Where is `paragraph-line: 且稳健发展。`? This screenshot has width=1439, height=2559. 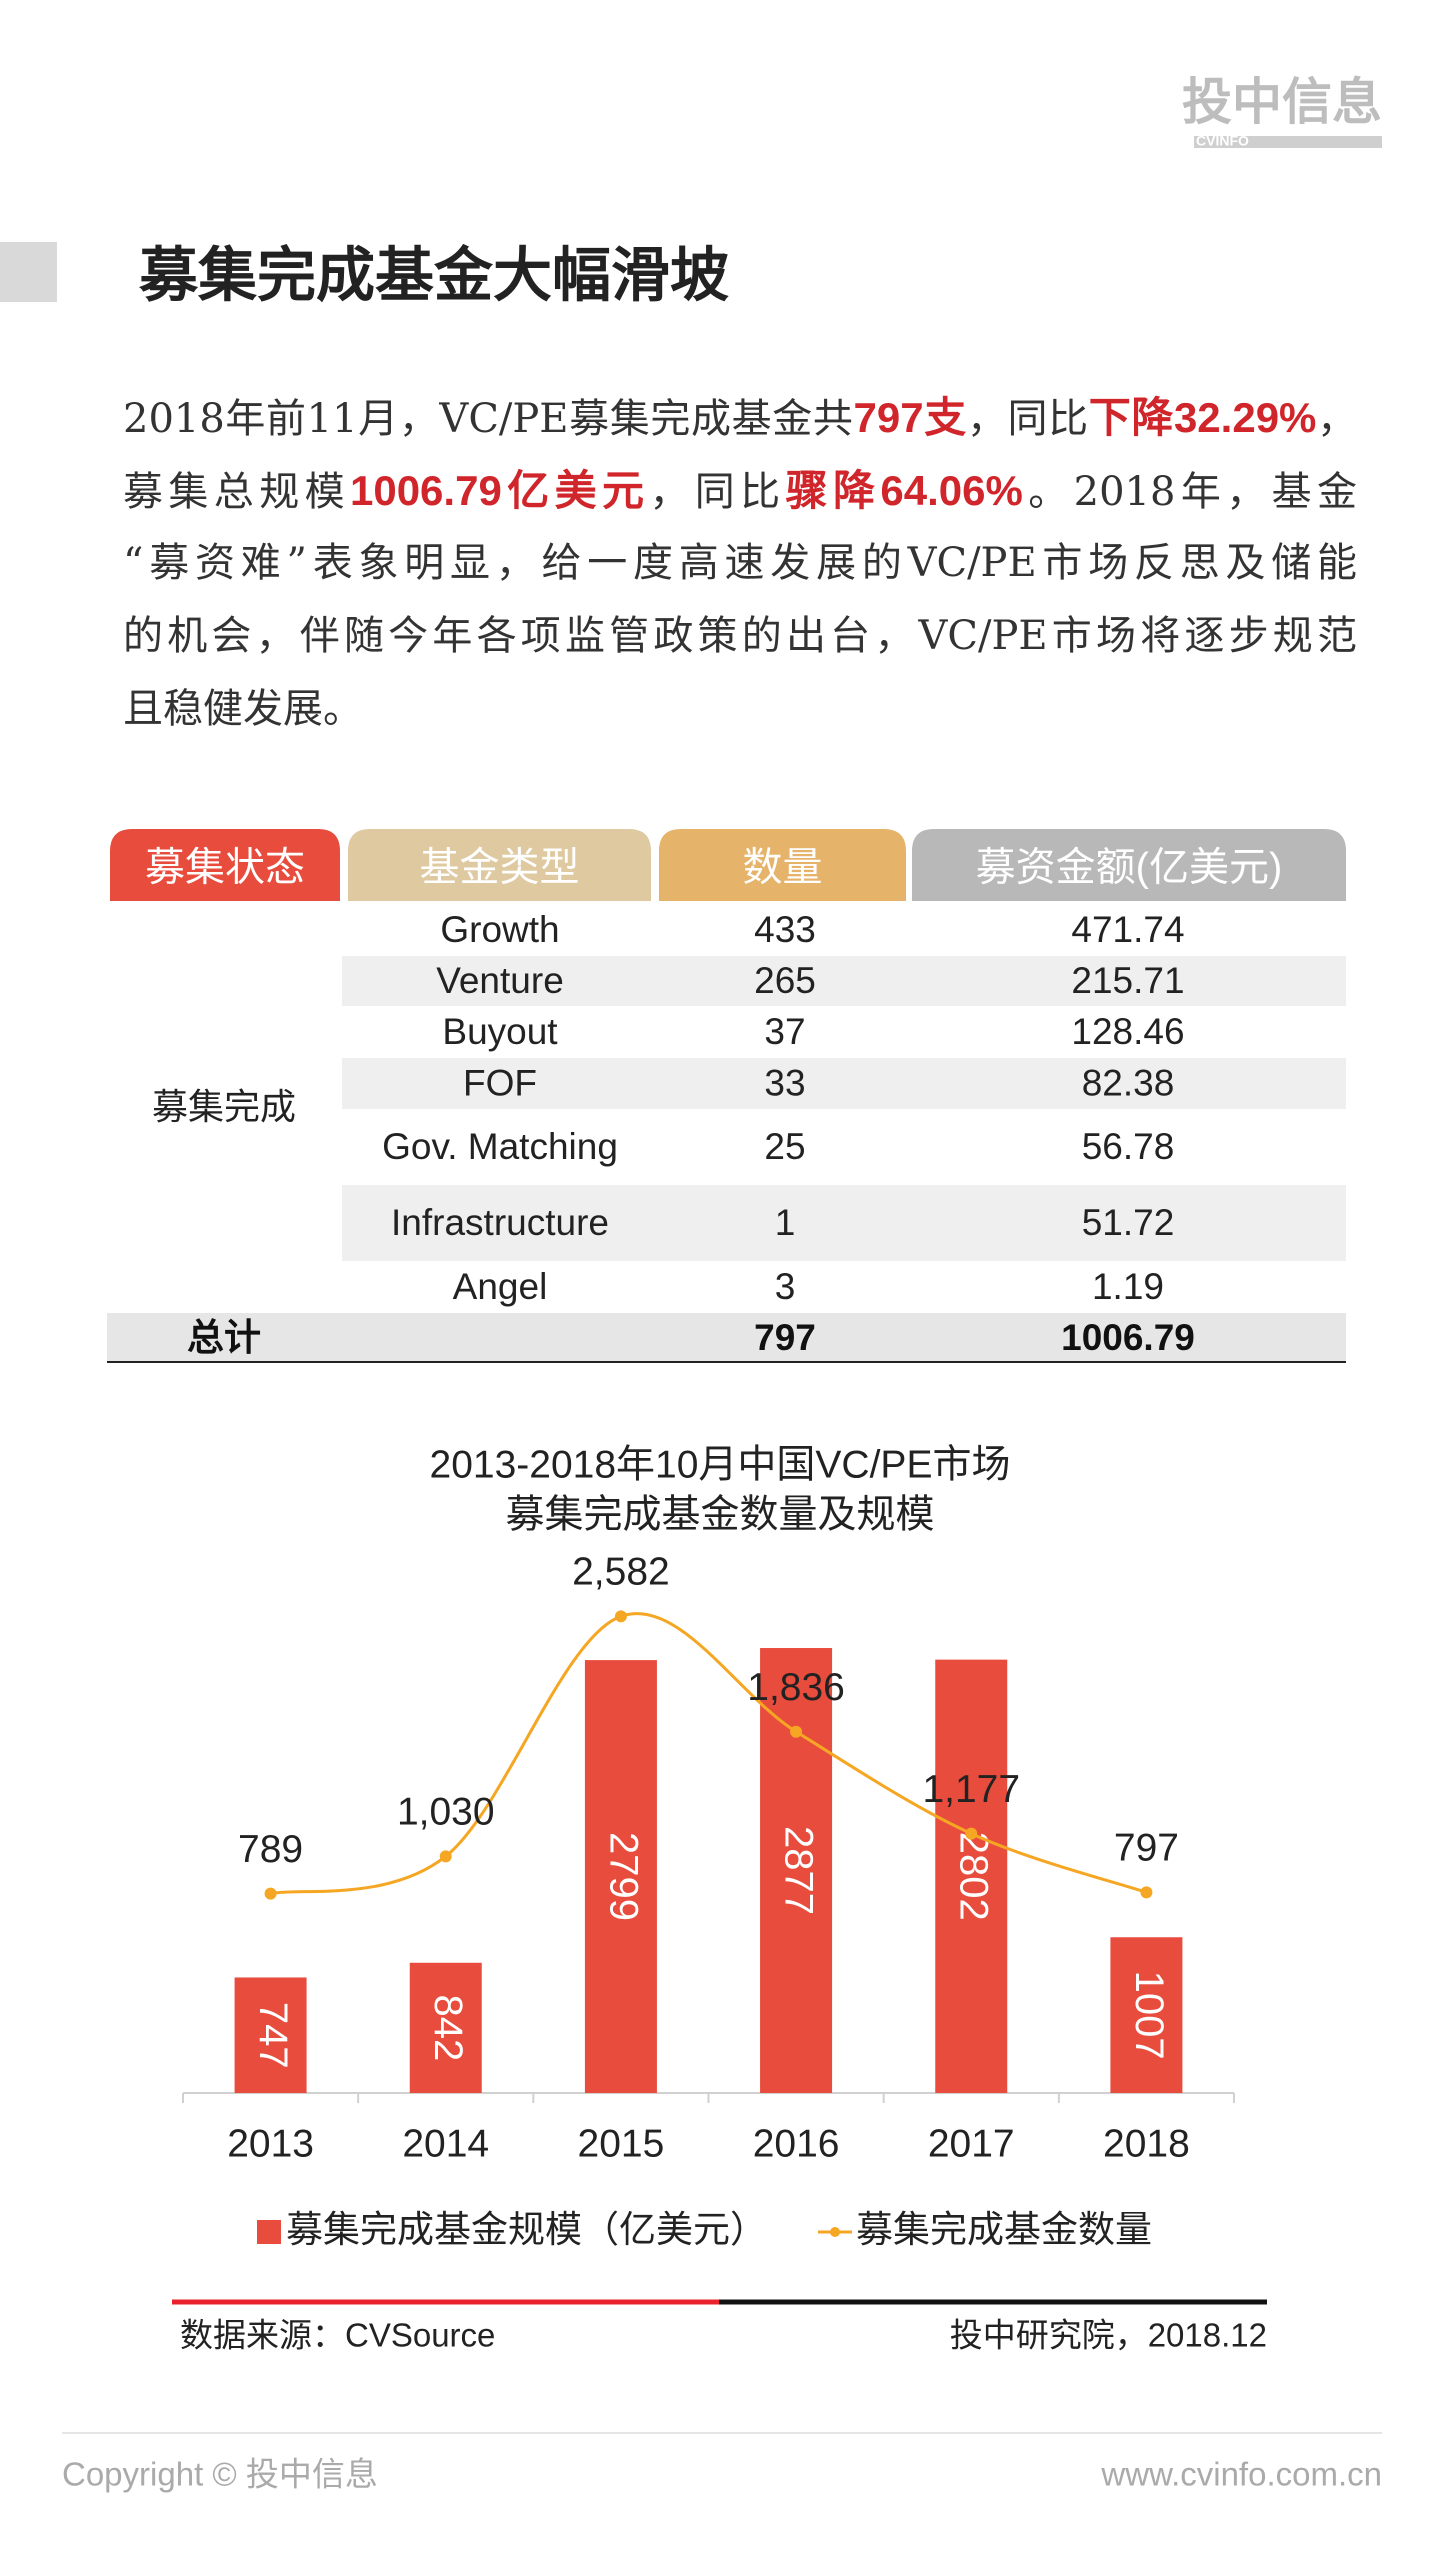
paragraph-line: 且稳健发展。 is located at coordinates (740, 709).